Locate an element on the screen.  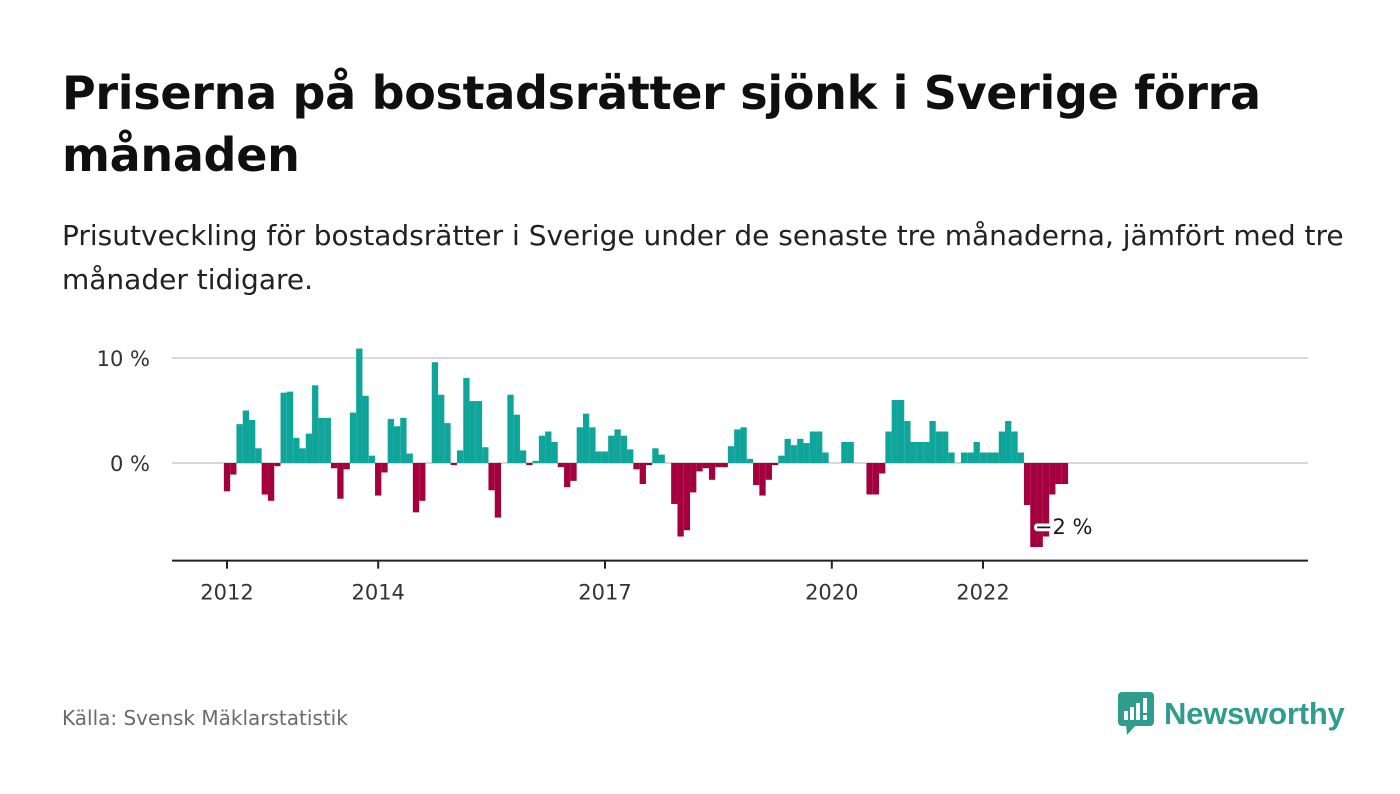
newsworthy-logo-icon is located at coordinates (1136, 713).